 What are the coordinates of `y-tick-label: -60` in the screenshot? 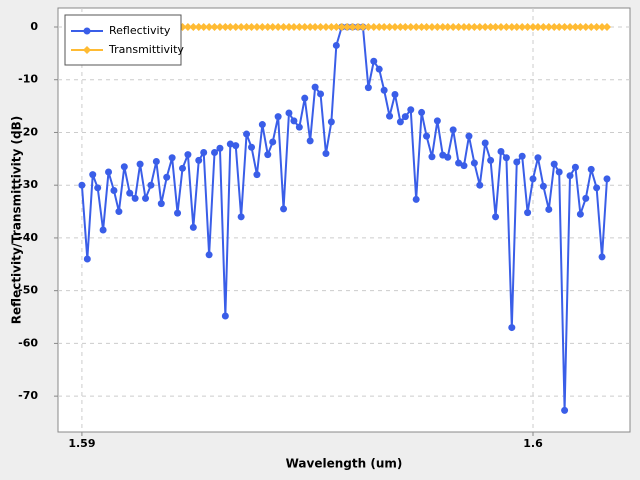 It's located at (28, 342).